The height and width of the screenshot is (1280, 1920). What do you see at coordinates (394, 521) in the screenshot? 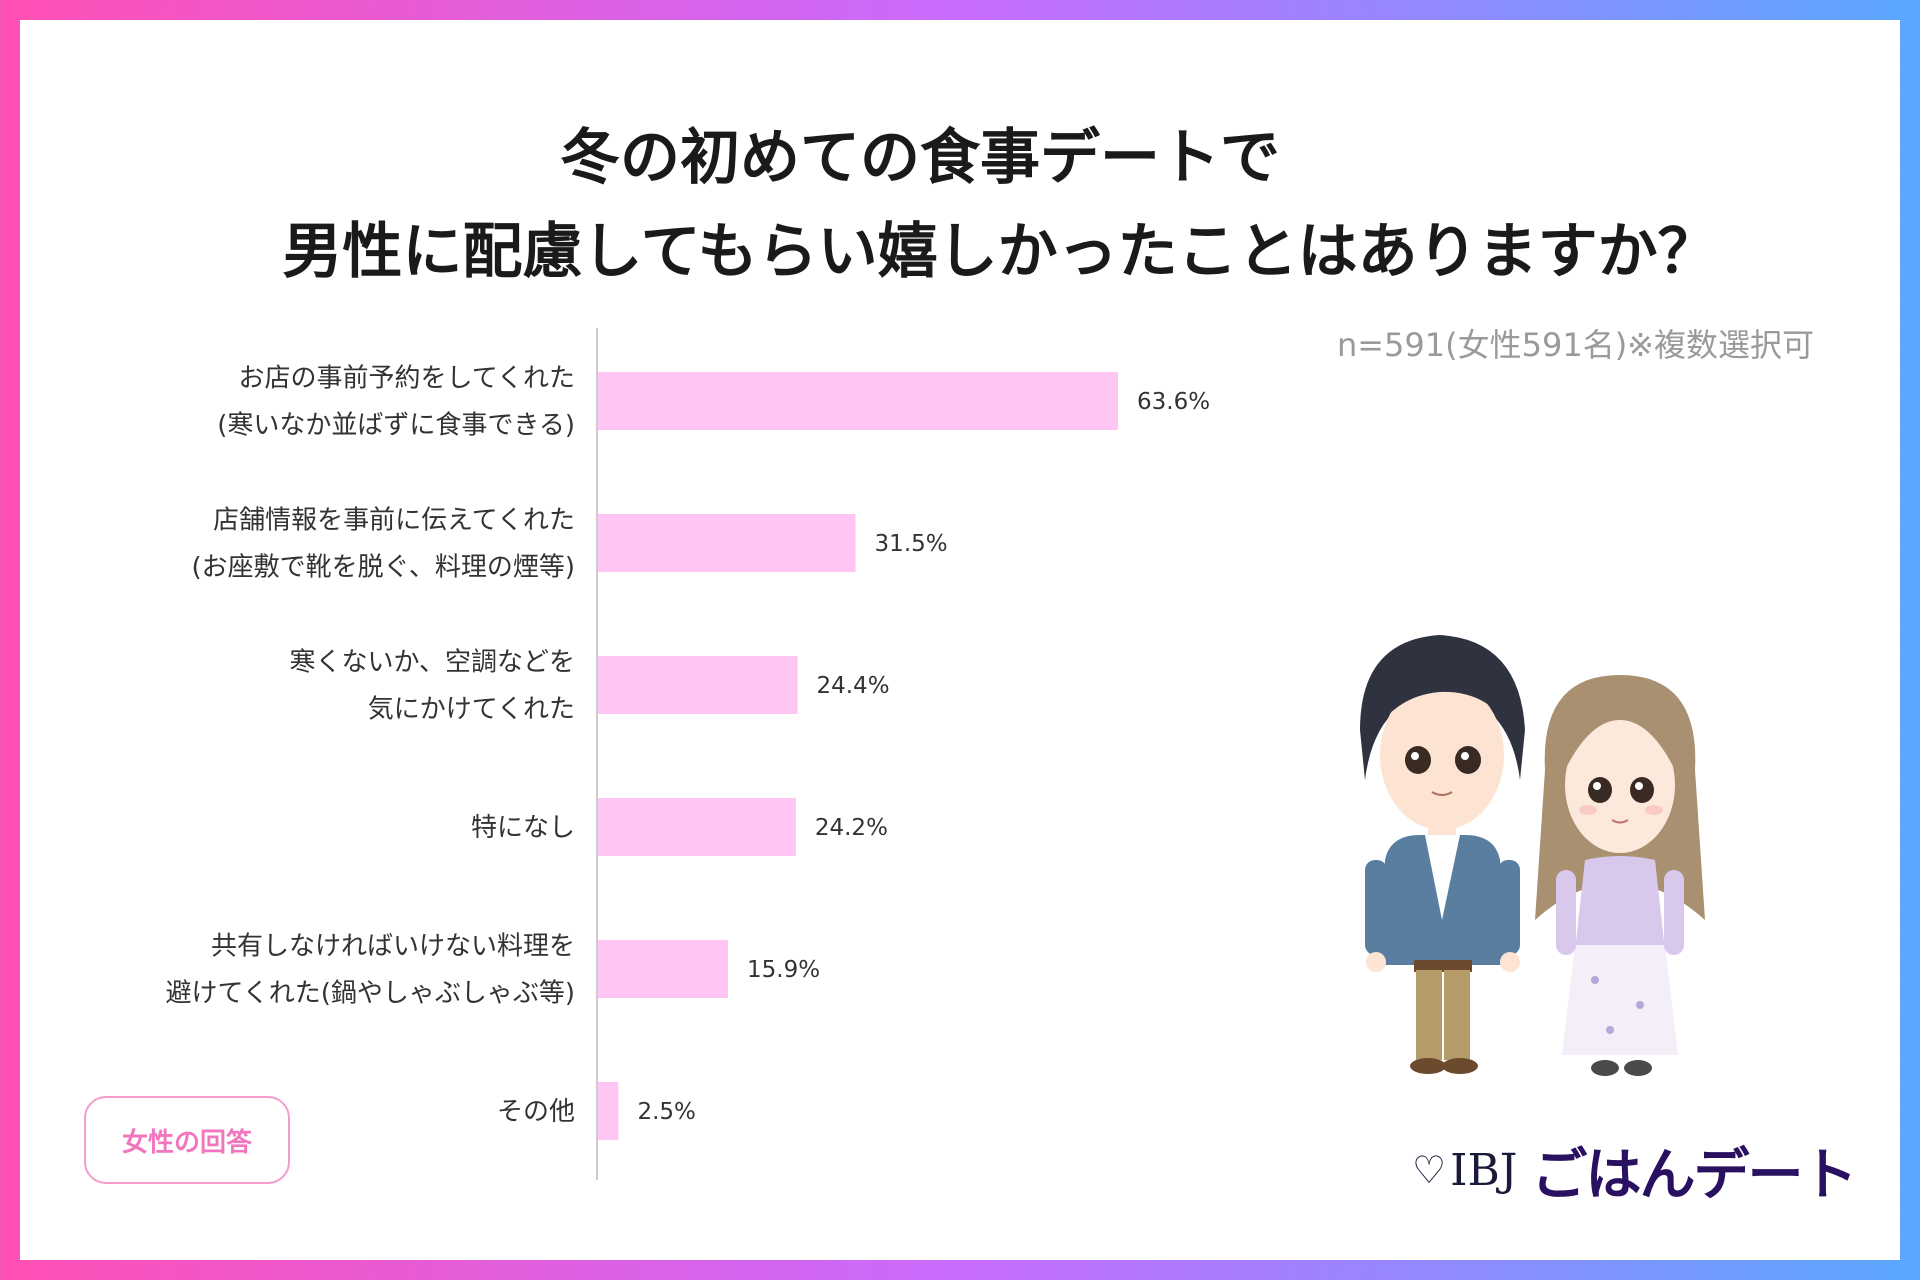
I see `category-label-1-0: 店舗情報を事前に伝えてくれた` at bounding box center [394, 521].